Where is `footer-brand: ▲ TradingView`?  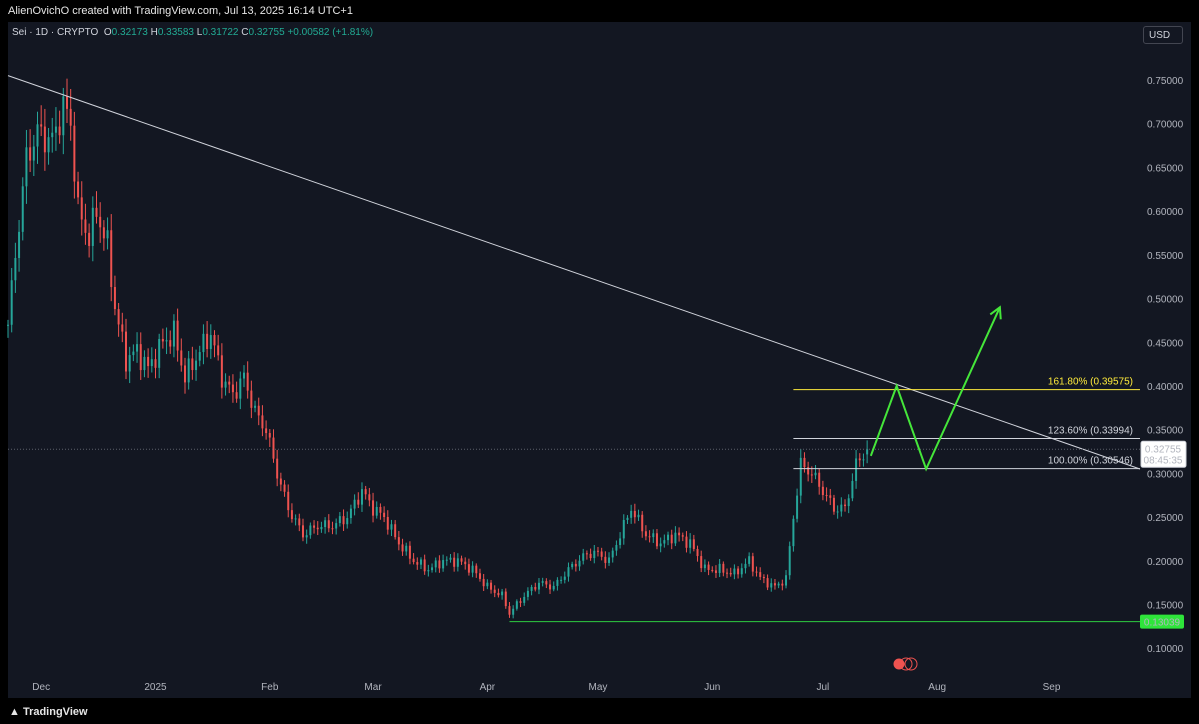 footer-brand: ▲ TradingView is located at coordinates (48, 712).